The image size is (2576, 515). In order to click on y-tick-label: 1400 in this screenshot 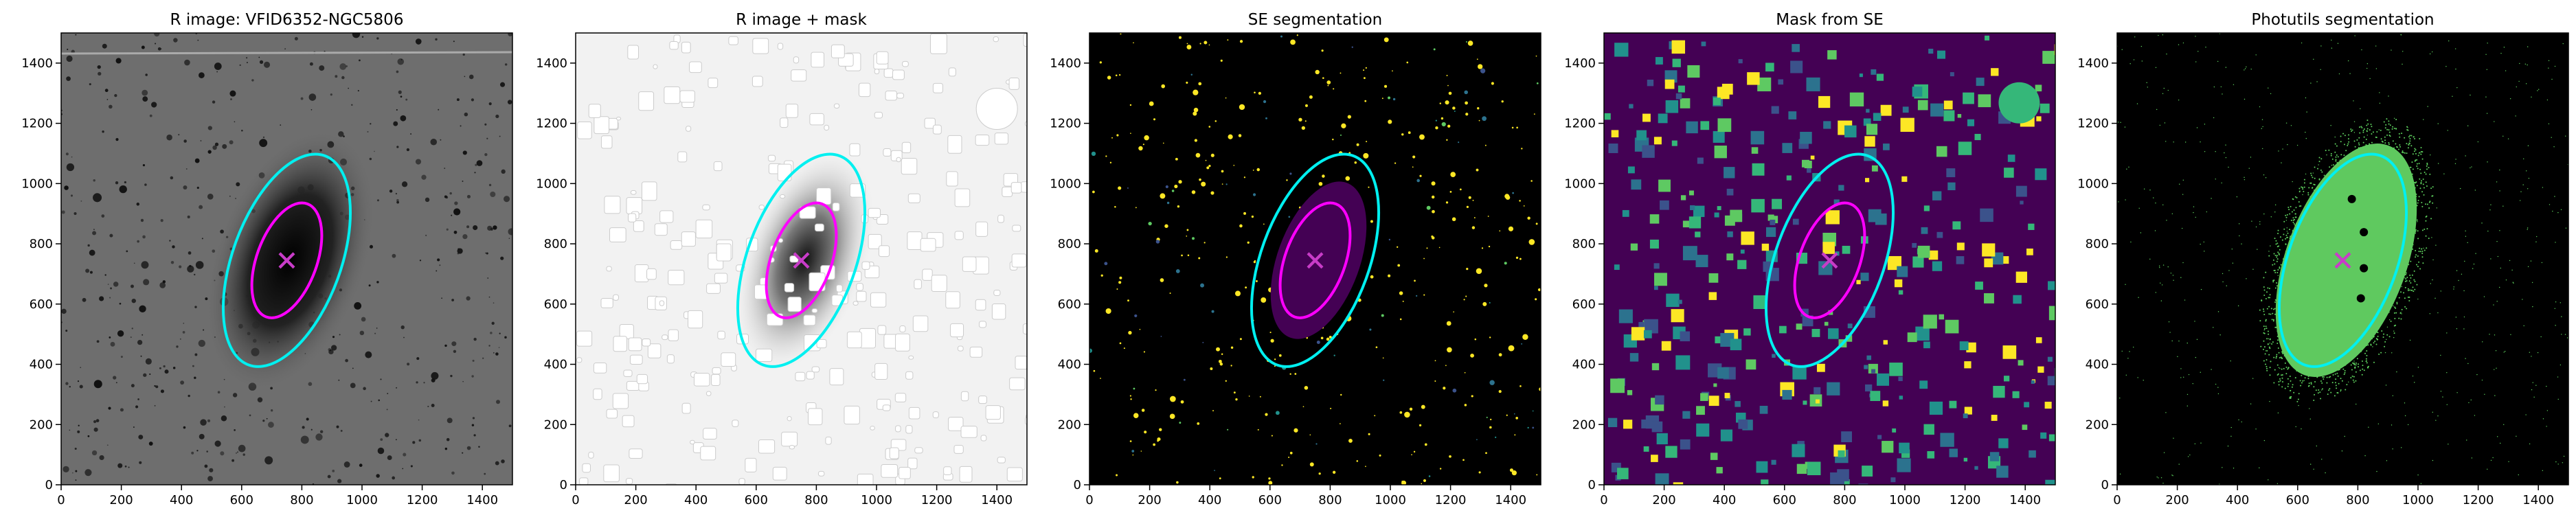, I will do `click(2093, 63)`.